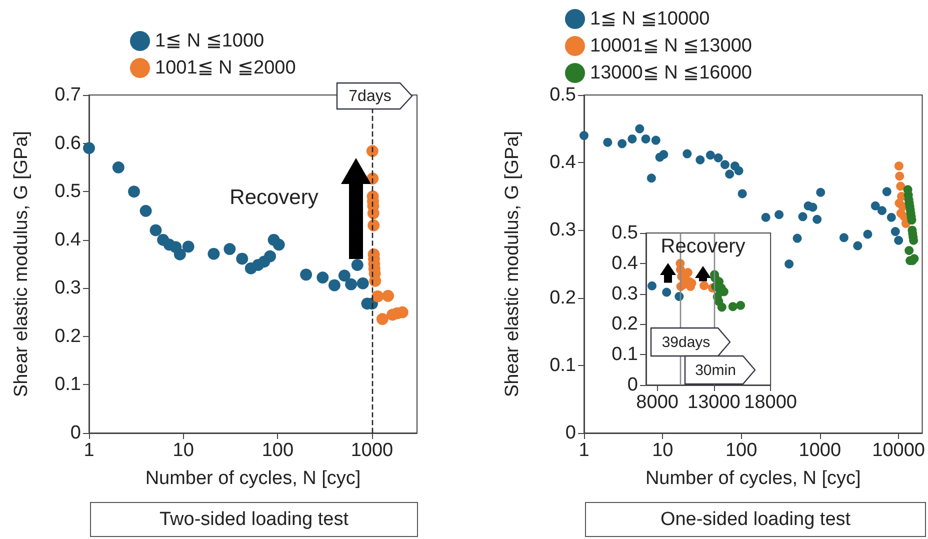 This screenshot has height=539, width=928. Describe the element at coordinates (715, 370) in the screenshot. I see `ref-line-label: 30min` at that location.